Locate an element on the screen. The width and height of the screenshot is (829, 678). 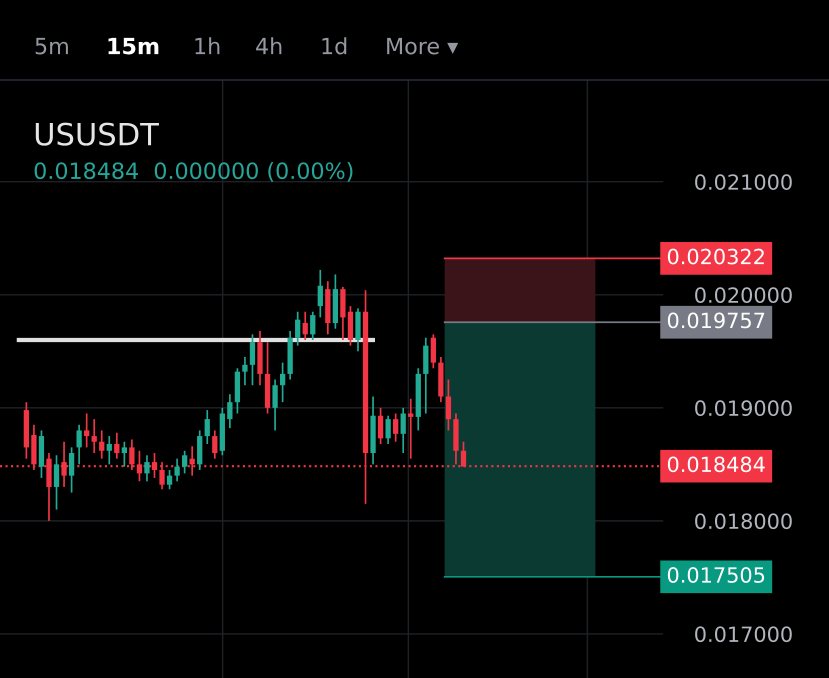
y-tick-label: 0.019000 is located at coordinates (743, 408).